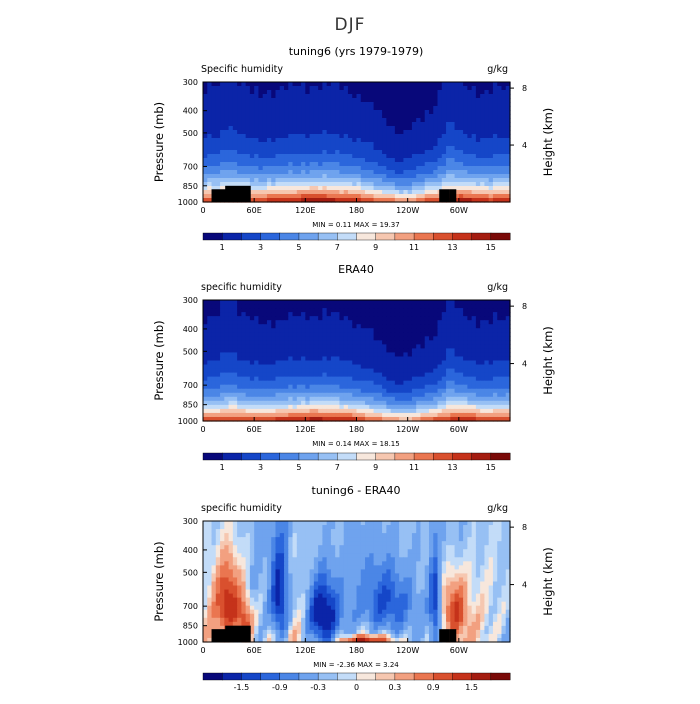 The image size is (700, 704). What do you see at coordinates (190, 166) in the screenshot?
I see `y-tick-label: 700` at bounding box center [190, 166].